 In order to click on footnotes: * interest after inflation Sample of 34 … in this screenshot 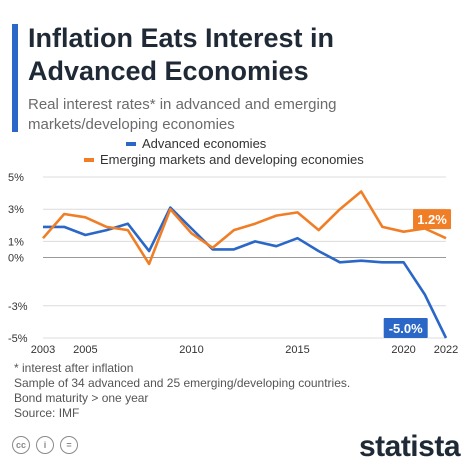, I will do `click(234, 391)`.